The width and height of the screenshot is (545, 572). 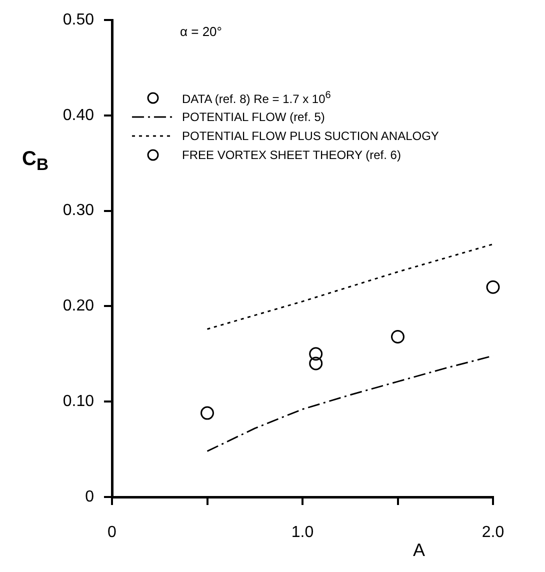 I want to click on x-axis-title: A, so click(x=419, y=550).